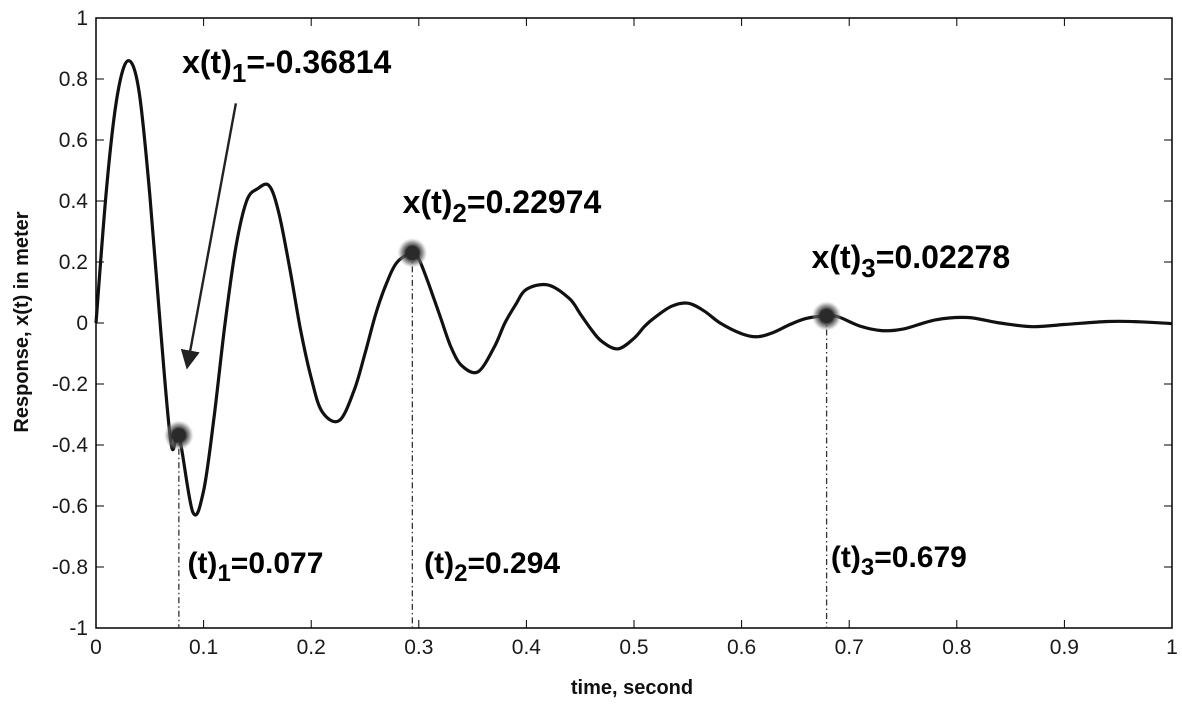  I want to click on x-tick-label: 0.6, so click(741, 647).